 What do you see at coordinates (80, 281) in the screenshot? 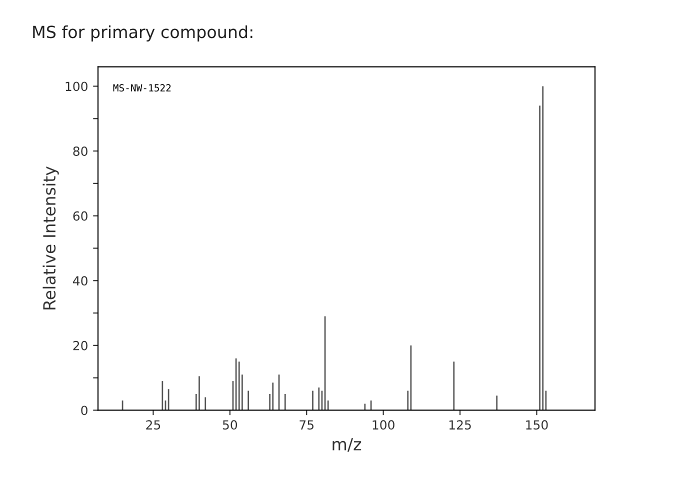
I see `y-tick-label: 40` at bounding box center [80, 281].